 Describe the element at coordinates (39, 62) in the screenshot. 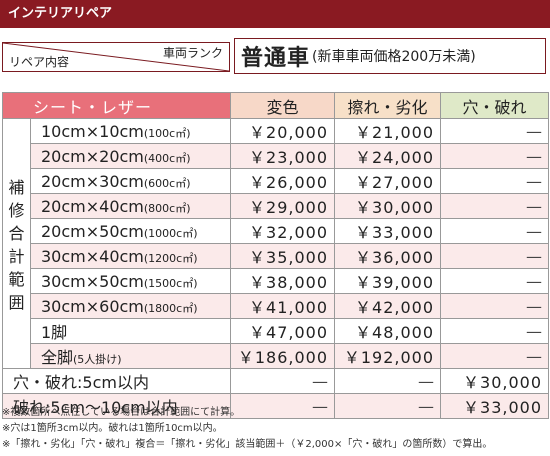

I see `repair-content-label: リペア内容` at that location.